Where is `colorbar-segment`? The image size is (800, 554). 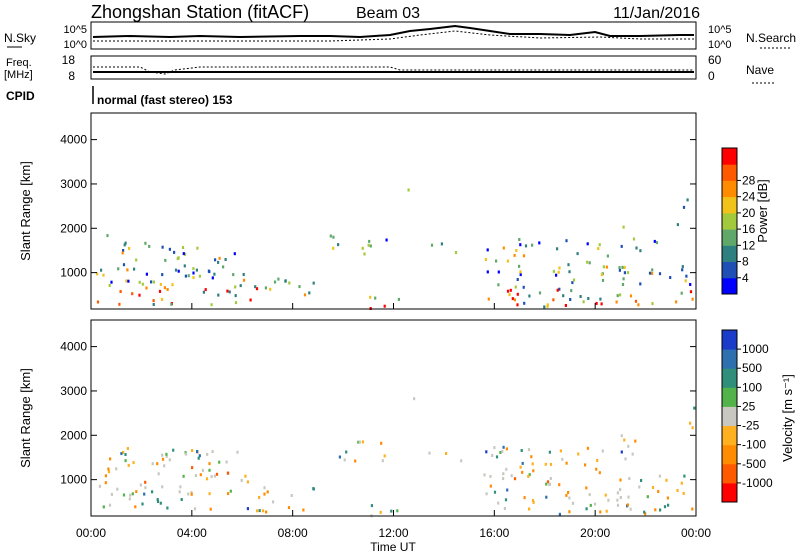 colorbar-segment is located at coordinates (729, 156).